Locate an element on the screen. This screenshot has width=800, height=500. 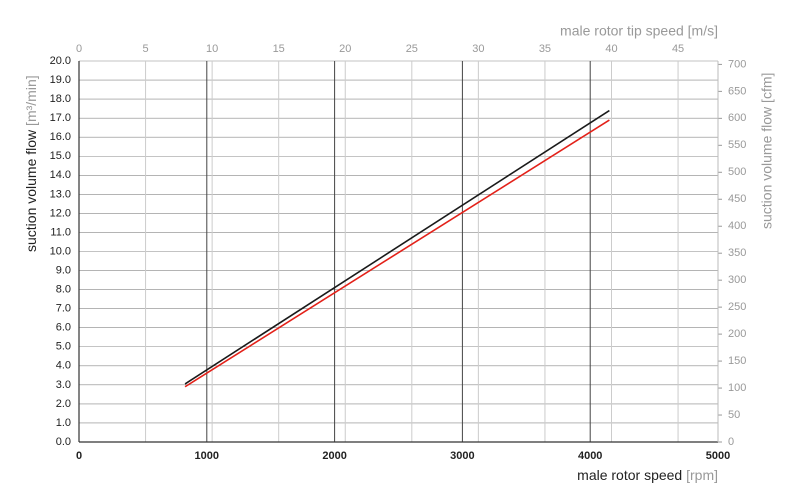
y-tick-label: 5.0 is located at coordinates (63, 347).